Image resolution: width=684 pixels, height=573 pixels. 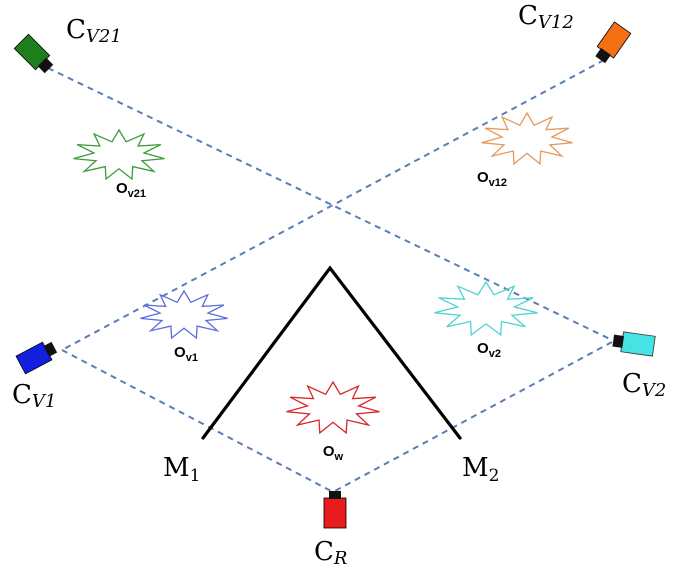 I want to click on camera-cr-label: CR, so click(x=330, y=553).